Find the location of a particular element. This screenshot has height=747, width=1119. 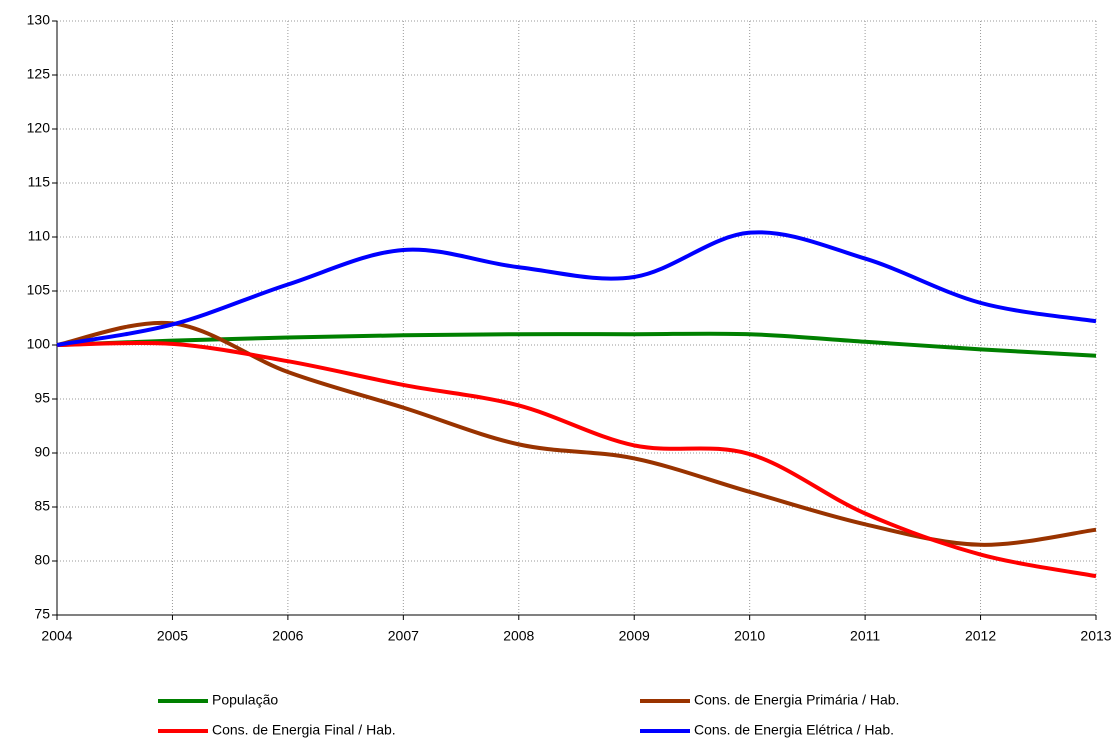

x-tick-label: 2007 is located at coordinates (403, 636).